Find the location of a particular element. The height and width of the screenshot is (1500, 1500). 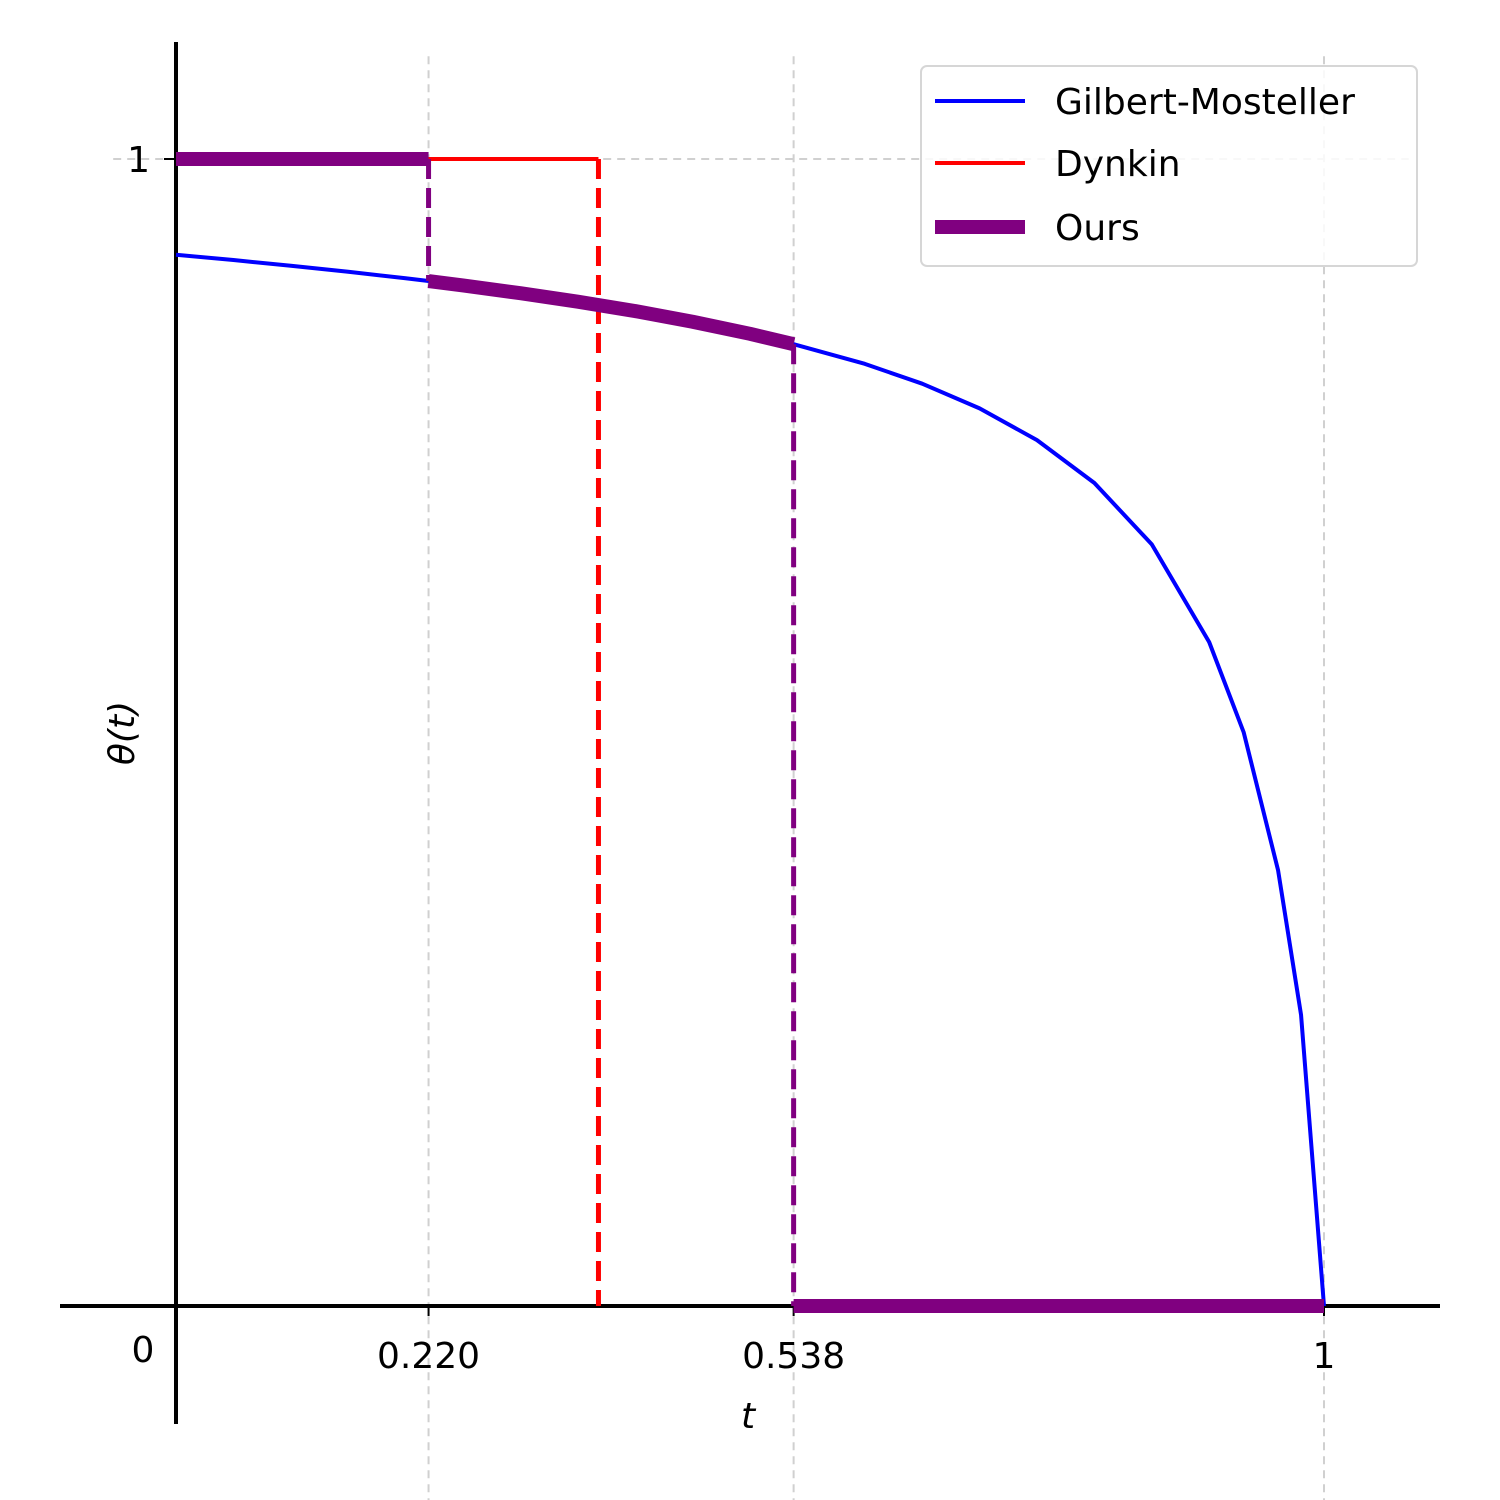

x-tick-label-1: 0.538 is located at coordinates (793, 1356).